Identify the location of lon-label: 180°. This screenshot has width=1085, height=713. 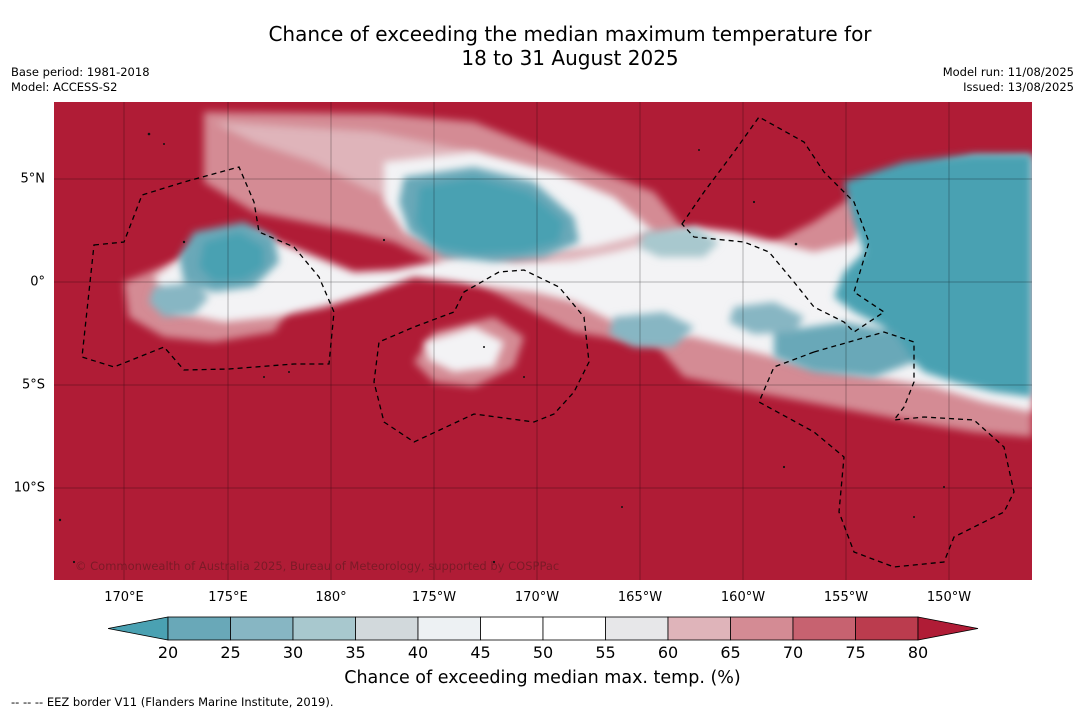
(331, 597).